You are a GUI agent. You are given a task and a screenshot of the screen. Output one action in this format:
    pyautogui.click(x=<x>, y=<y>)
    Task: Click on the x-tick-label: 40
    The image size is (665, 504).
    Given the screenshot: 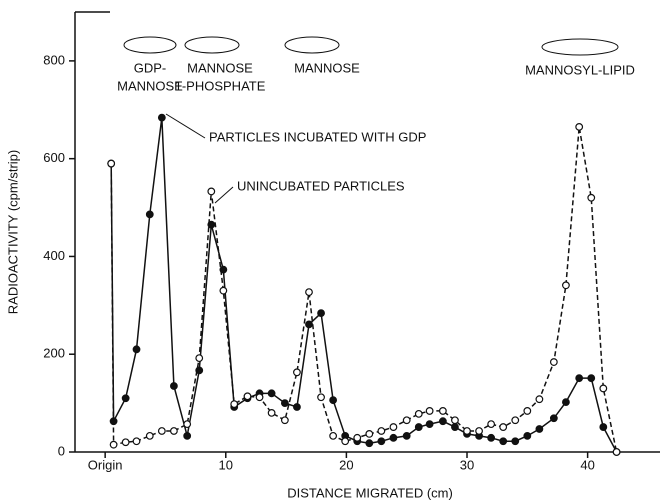 What is the action you would take?
    pyautogui.click(x=587, y=464)
    